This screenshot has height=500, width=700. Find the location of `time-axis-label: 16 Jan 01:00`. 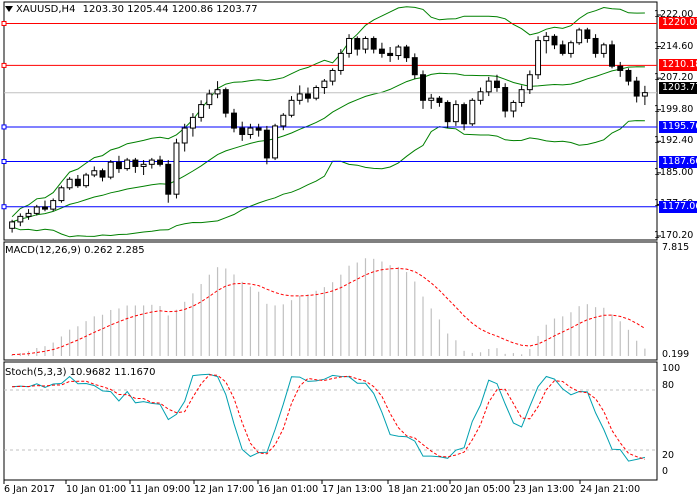

time-axis-label: 16 Jan 01:00 is located at coordinates (288, 489).